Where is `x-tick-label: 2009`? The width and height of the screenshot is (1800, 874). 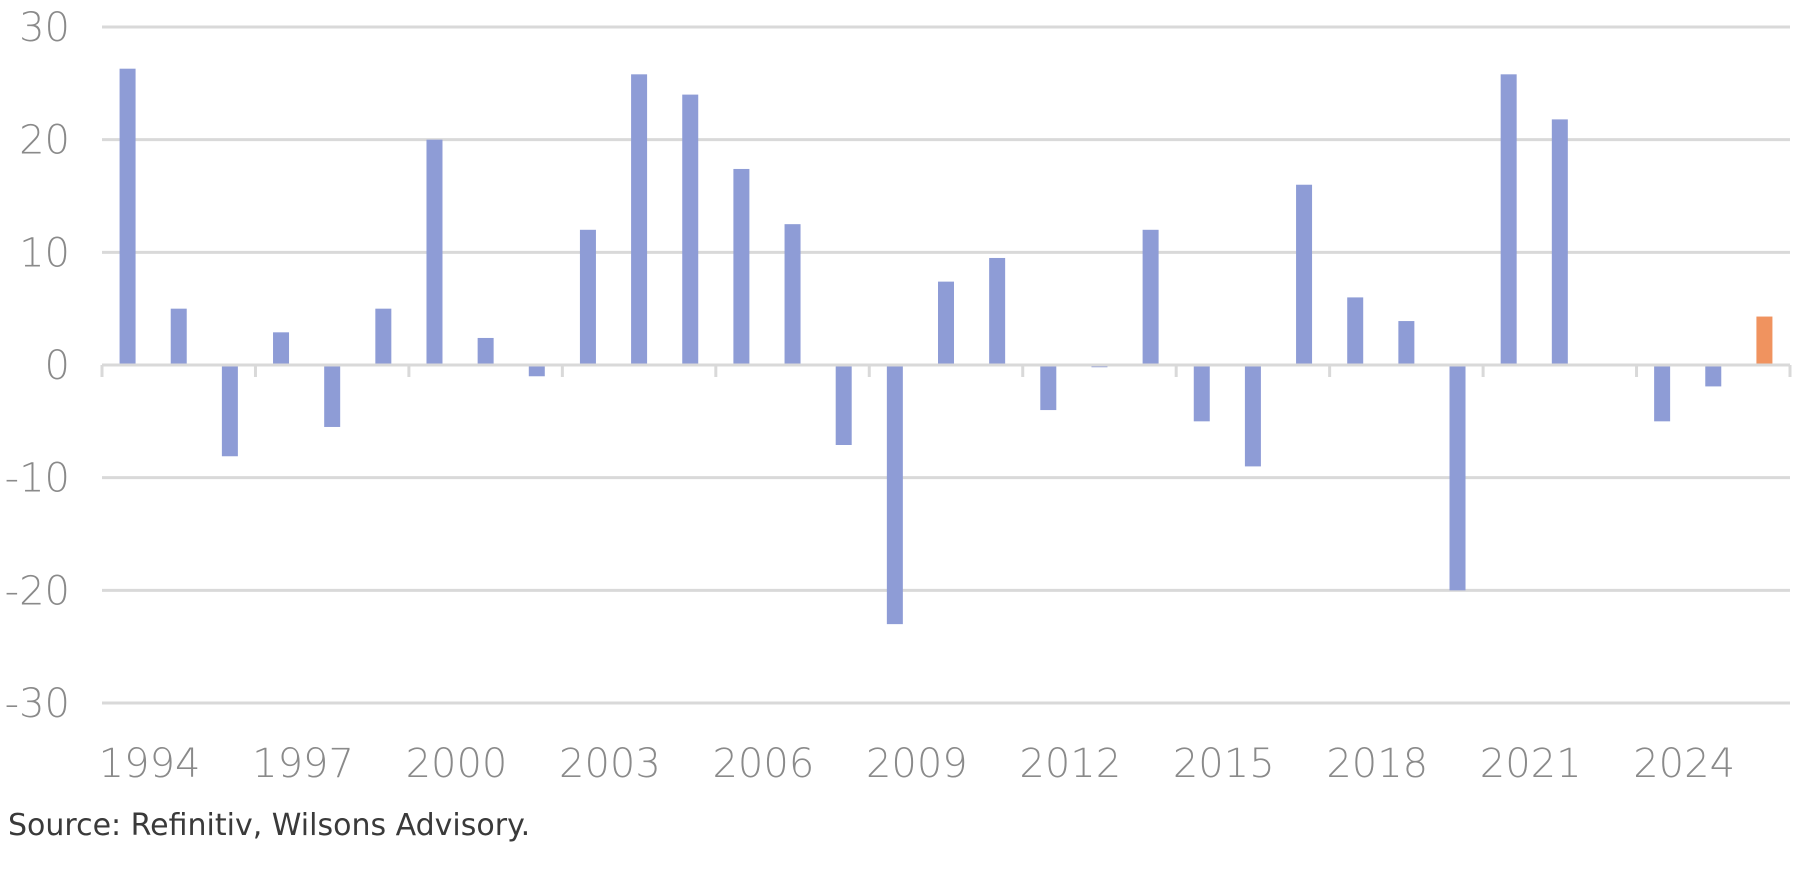
x-tick-label: 2009 is located at coordinates (917, 764).